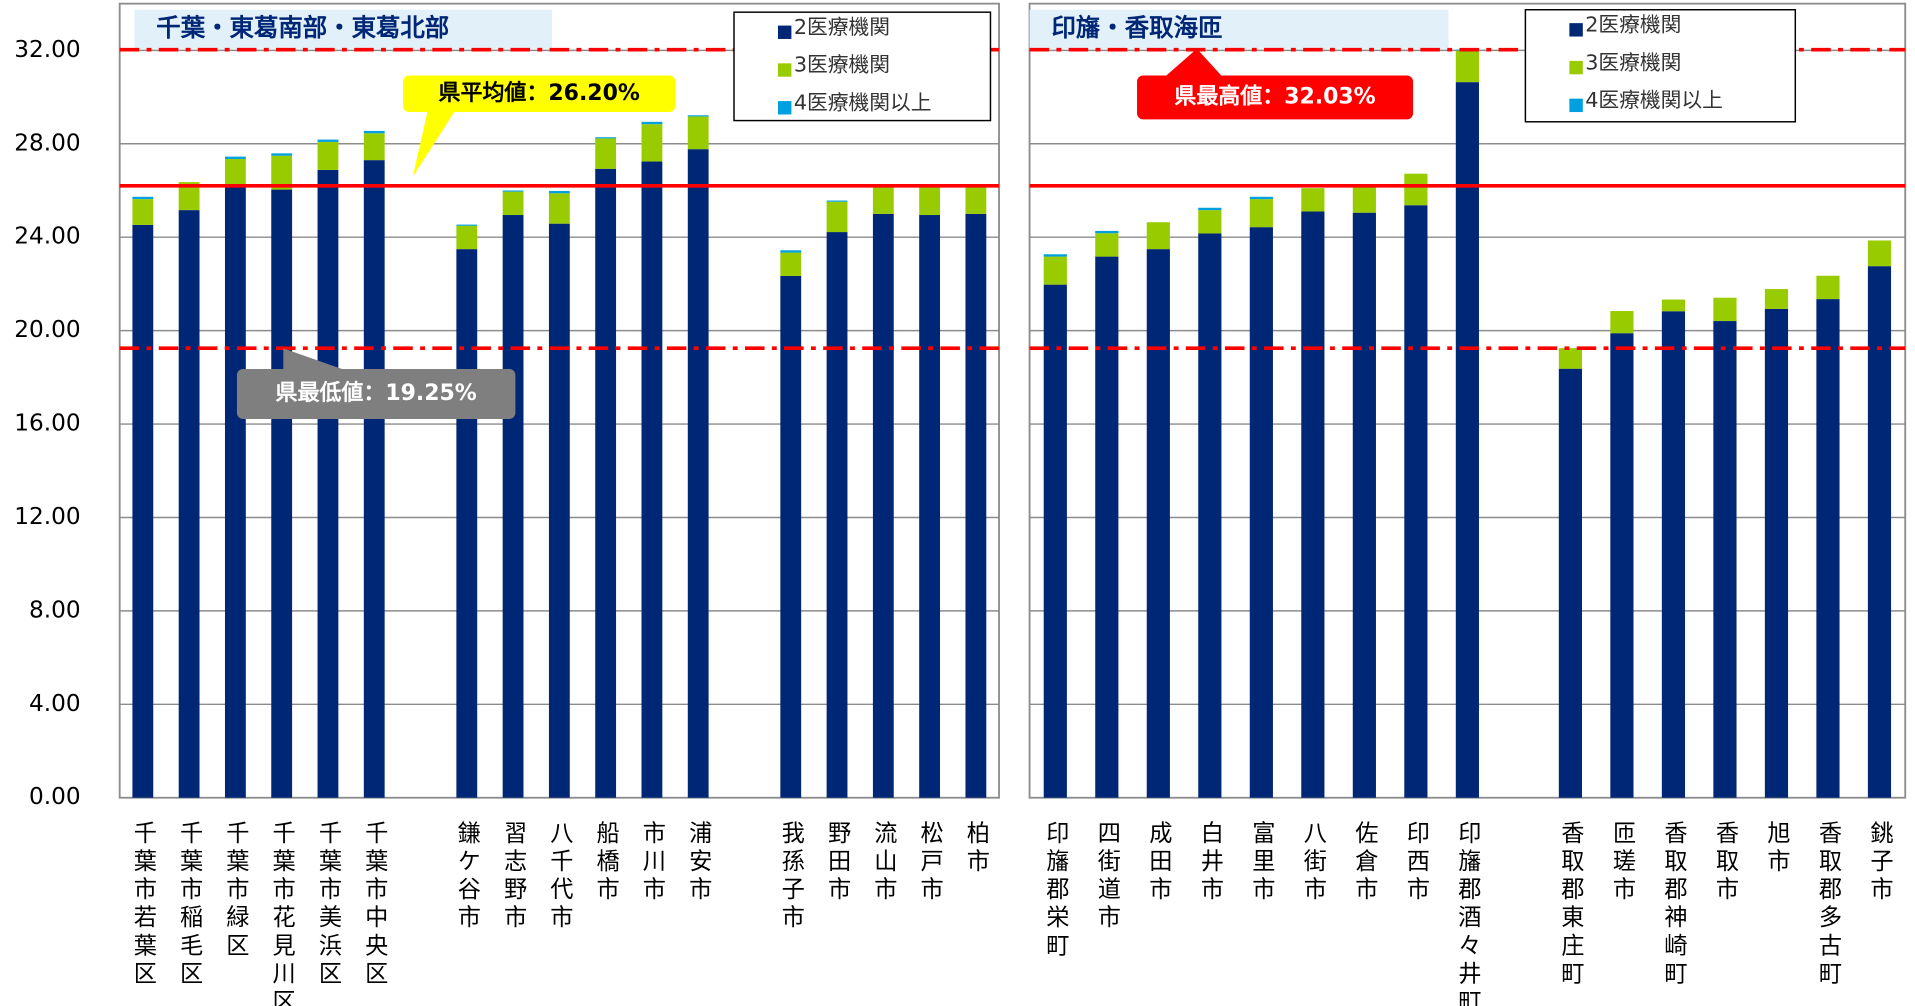  I want to click on y-tick-label: 20.00, so click(47, 329).